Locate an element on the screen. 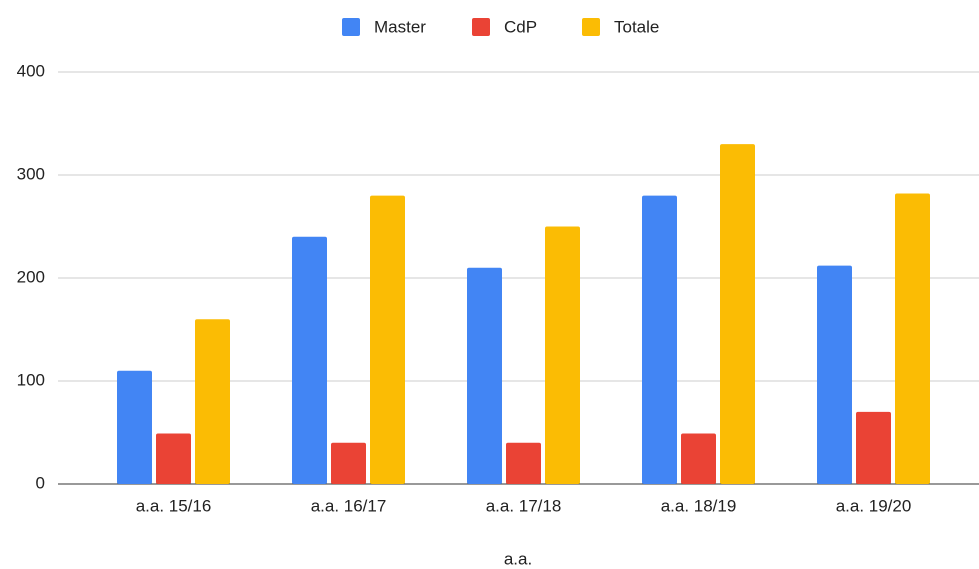 Image resolution: width=979 pixels, height=569 pixels. x-tick-label: a.a. 15/16 is located at coordinates (174, 505).